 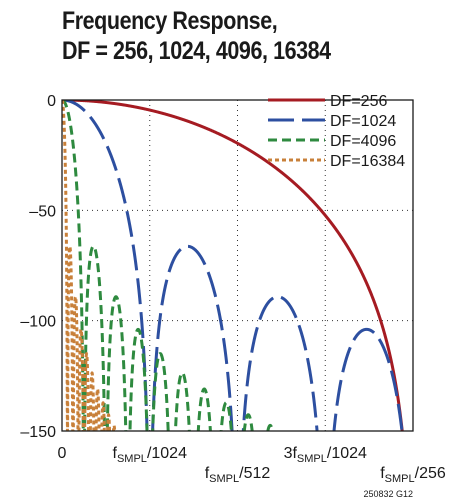 I want to click on chart-title-line-2: DF = 256, 1024, 4096, 16384, so click(x=196, y=51).